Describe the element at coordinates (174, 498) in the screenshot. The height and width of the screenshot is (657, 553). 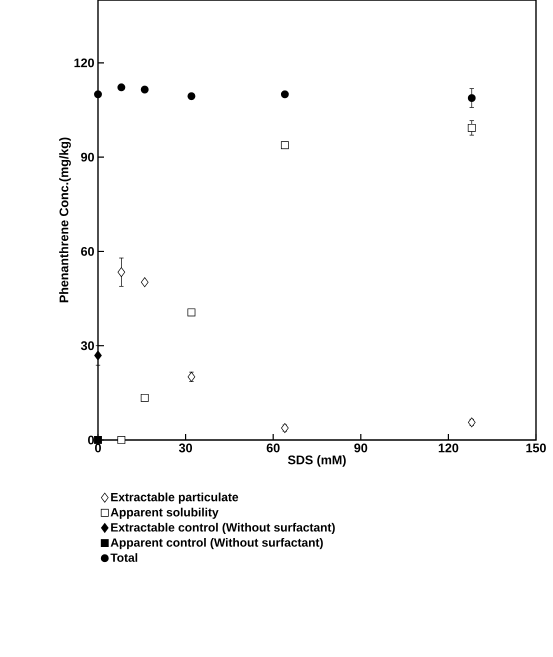
I see `legend-label: Extractable particulate` at that location.